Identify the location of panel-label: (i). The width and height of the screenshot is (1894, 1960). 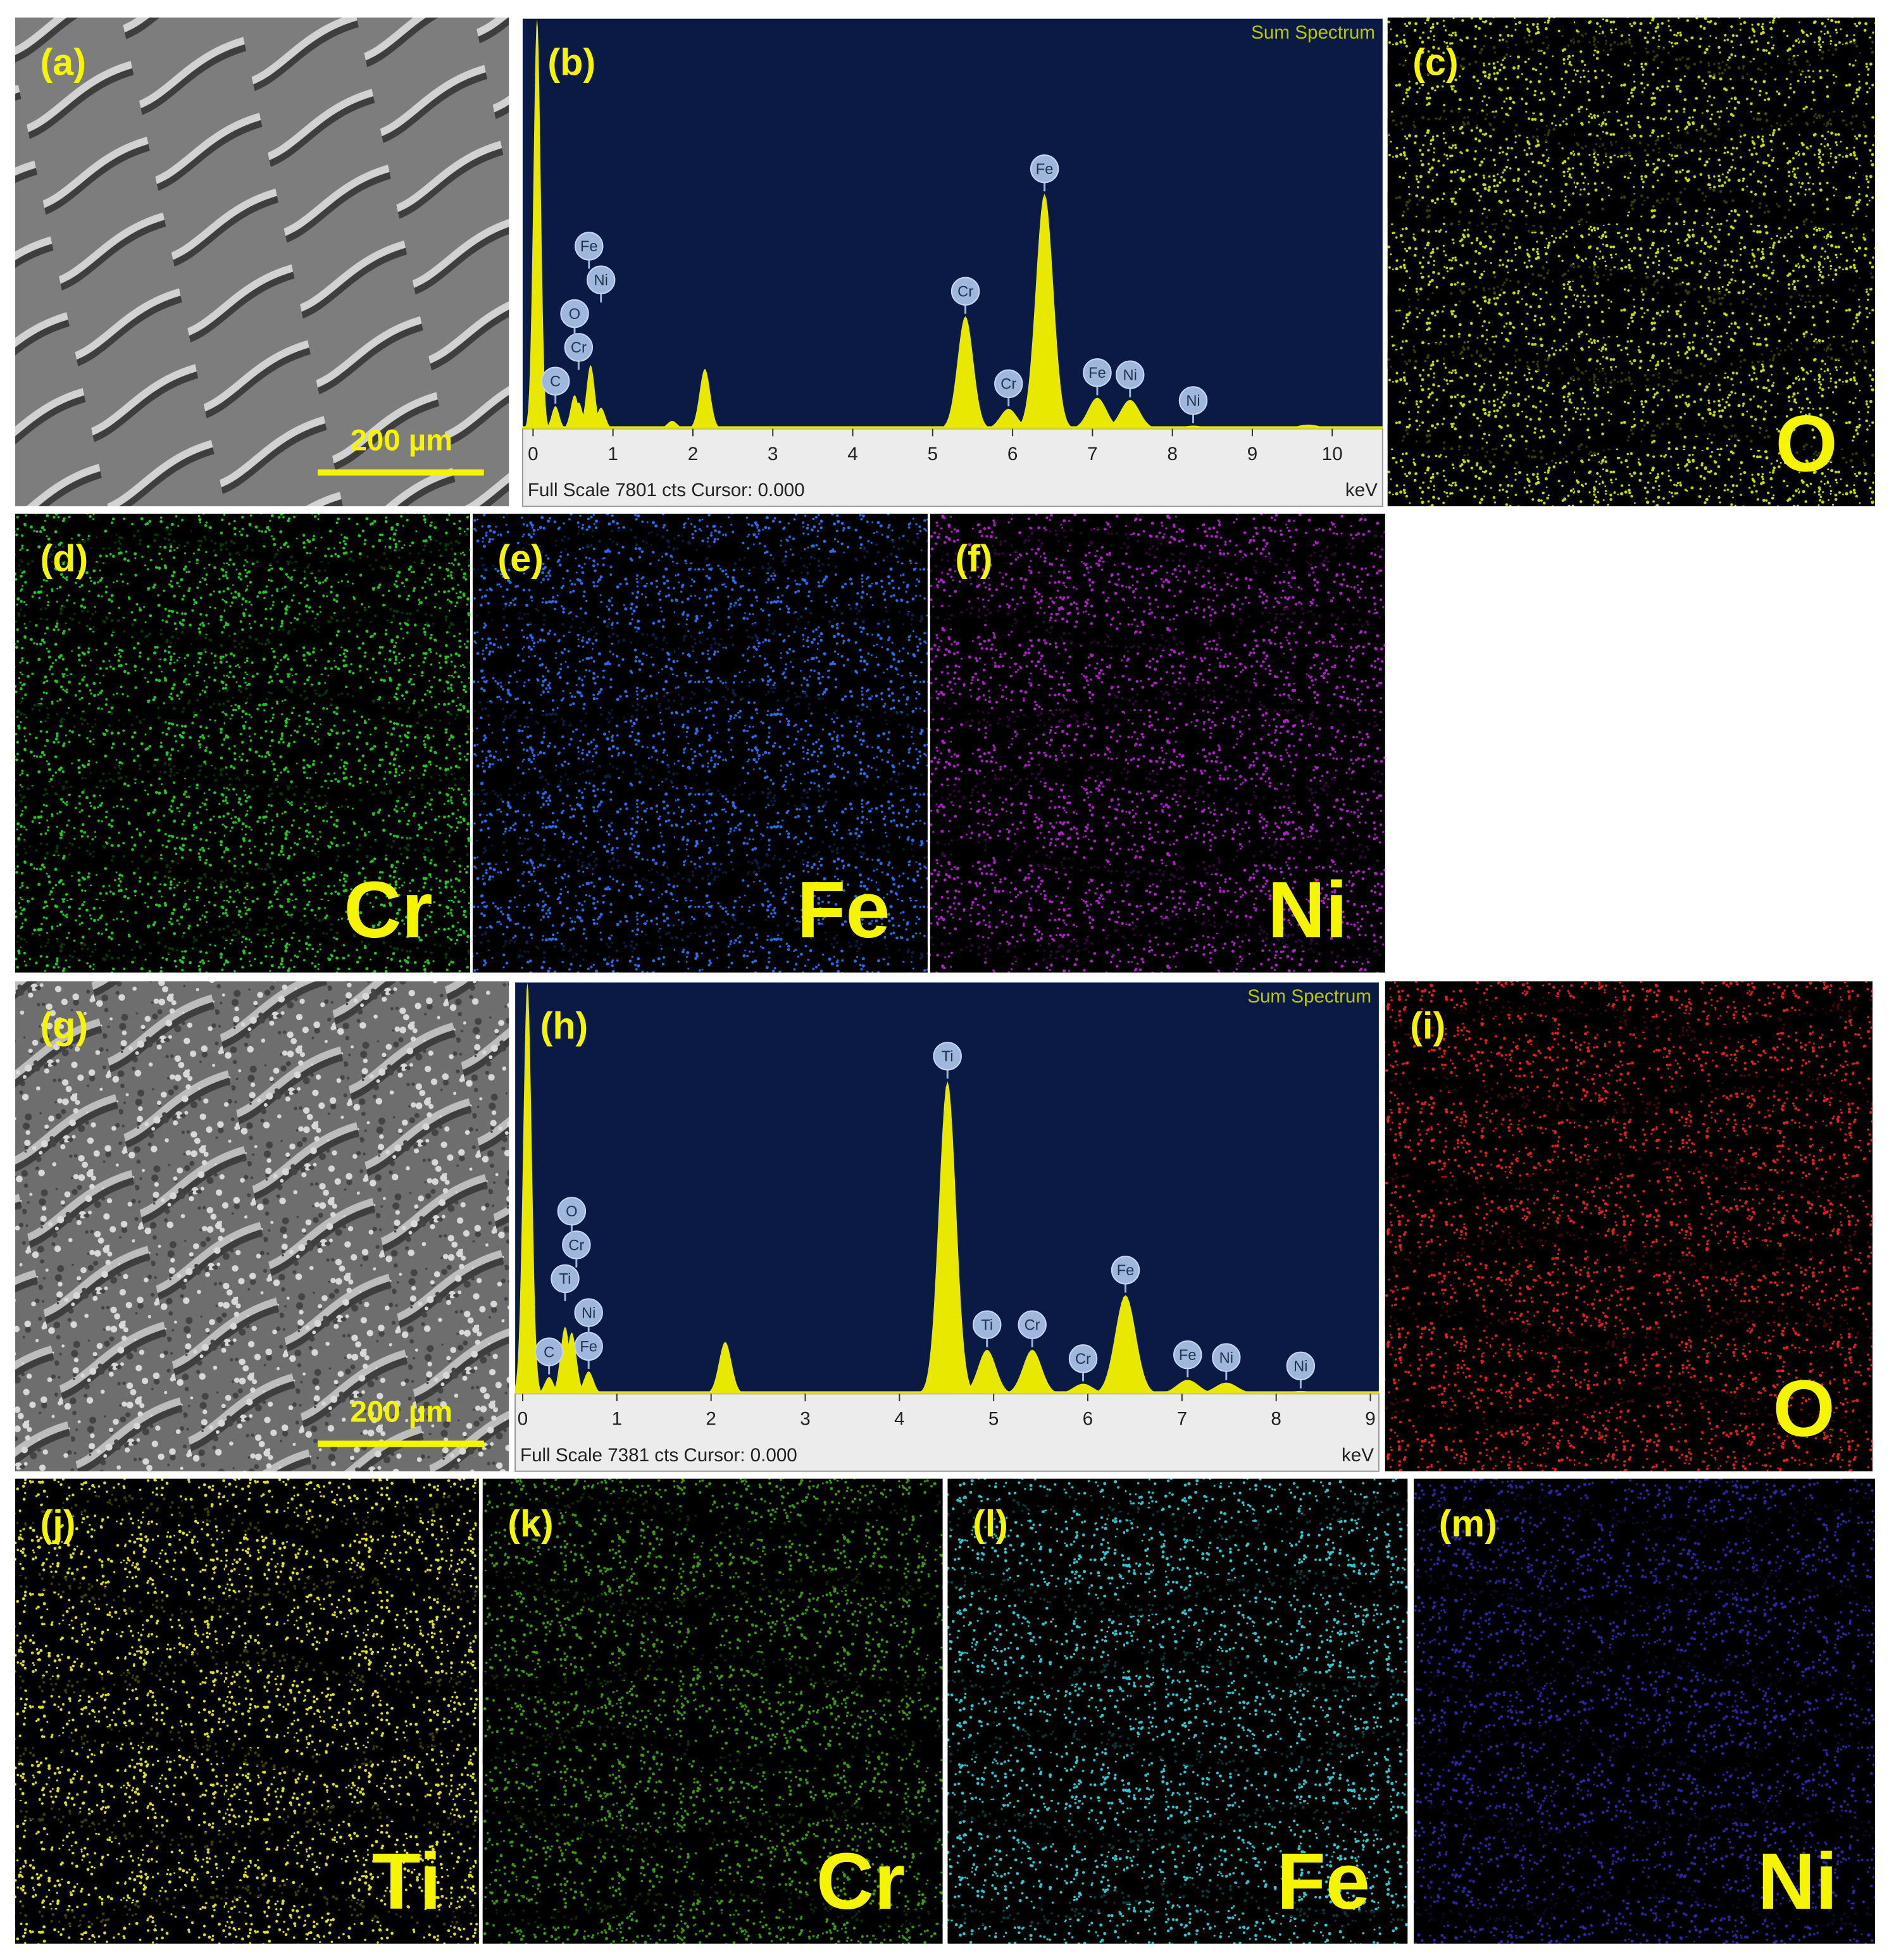
(1427, 1025).